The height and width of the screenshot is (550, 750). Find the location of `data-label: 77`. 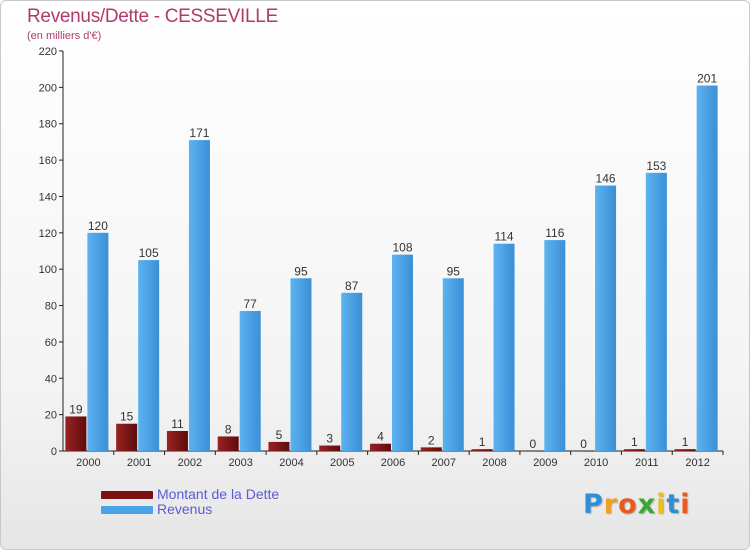

data-label: 77 is located at coordinates (251, 304).